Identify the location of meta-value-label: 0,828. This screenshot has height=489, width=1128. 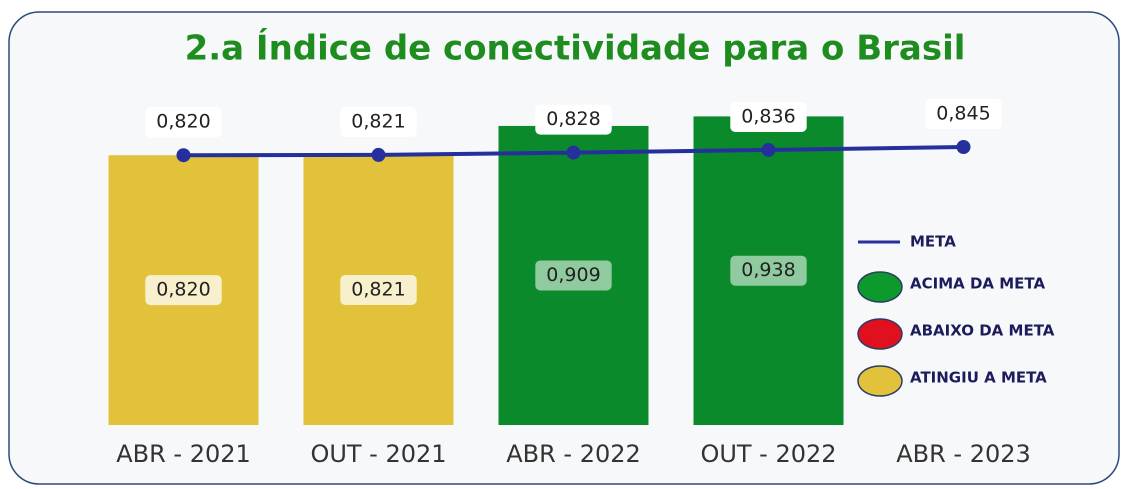
(573, 119).